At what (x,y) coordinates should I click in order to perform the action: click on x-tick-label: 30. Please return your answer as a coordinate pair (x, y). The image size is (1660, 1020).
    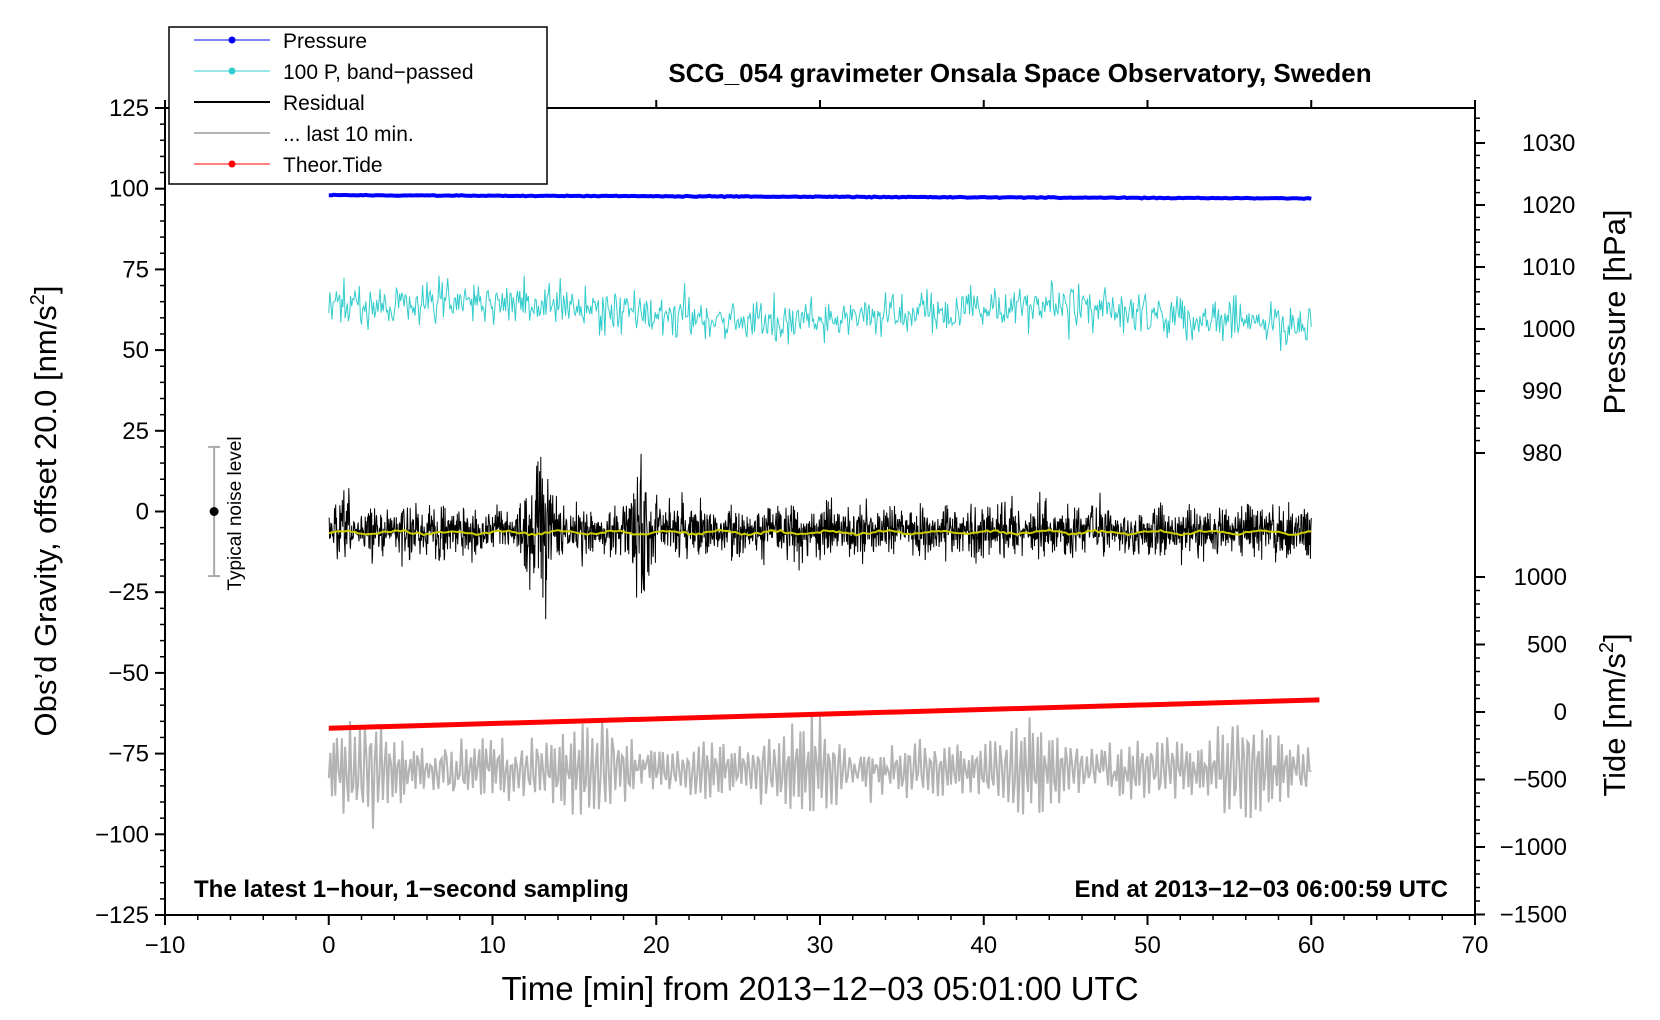
    Looking at the image, I should click on (820, 945).